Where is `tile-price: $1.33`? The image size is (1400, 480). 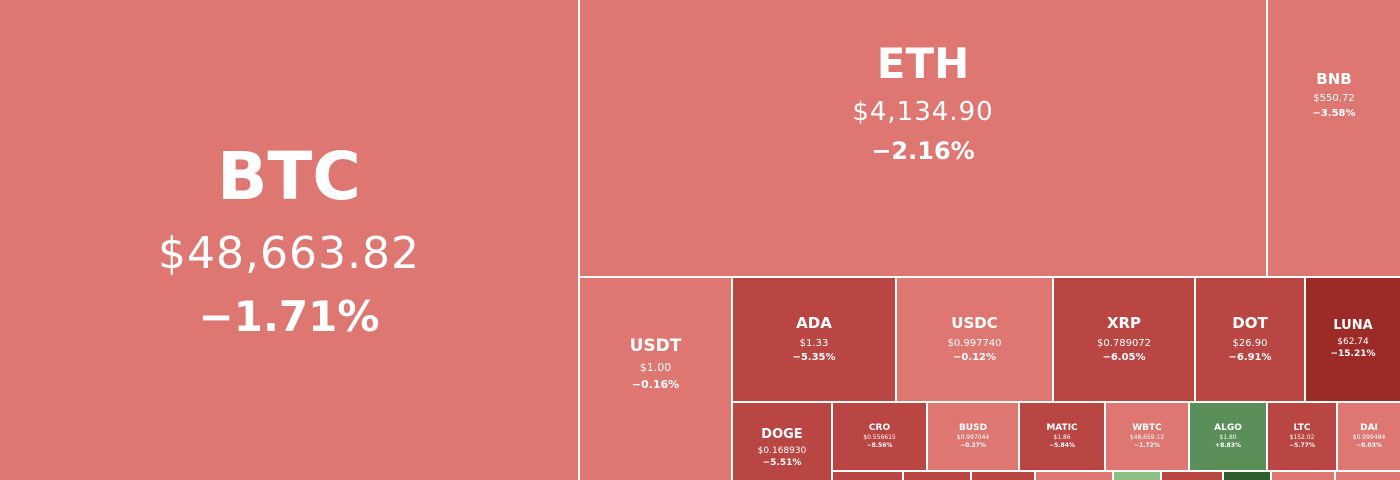
tile-price: $1.33 is located at coordinates (814, 343).